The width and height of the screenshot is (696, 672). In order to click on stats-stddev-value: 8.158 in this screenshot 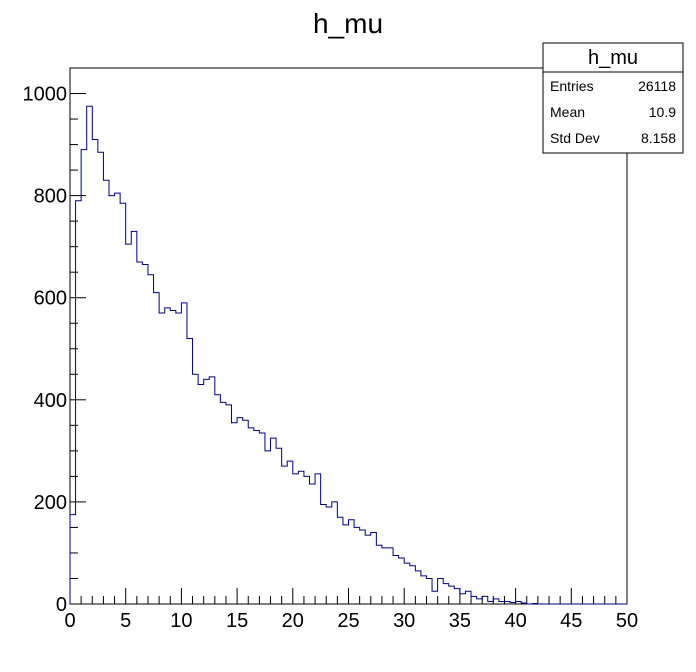, I will do `click(658, 138)`.